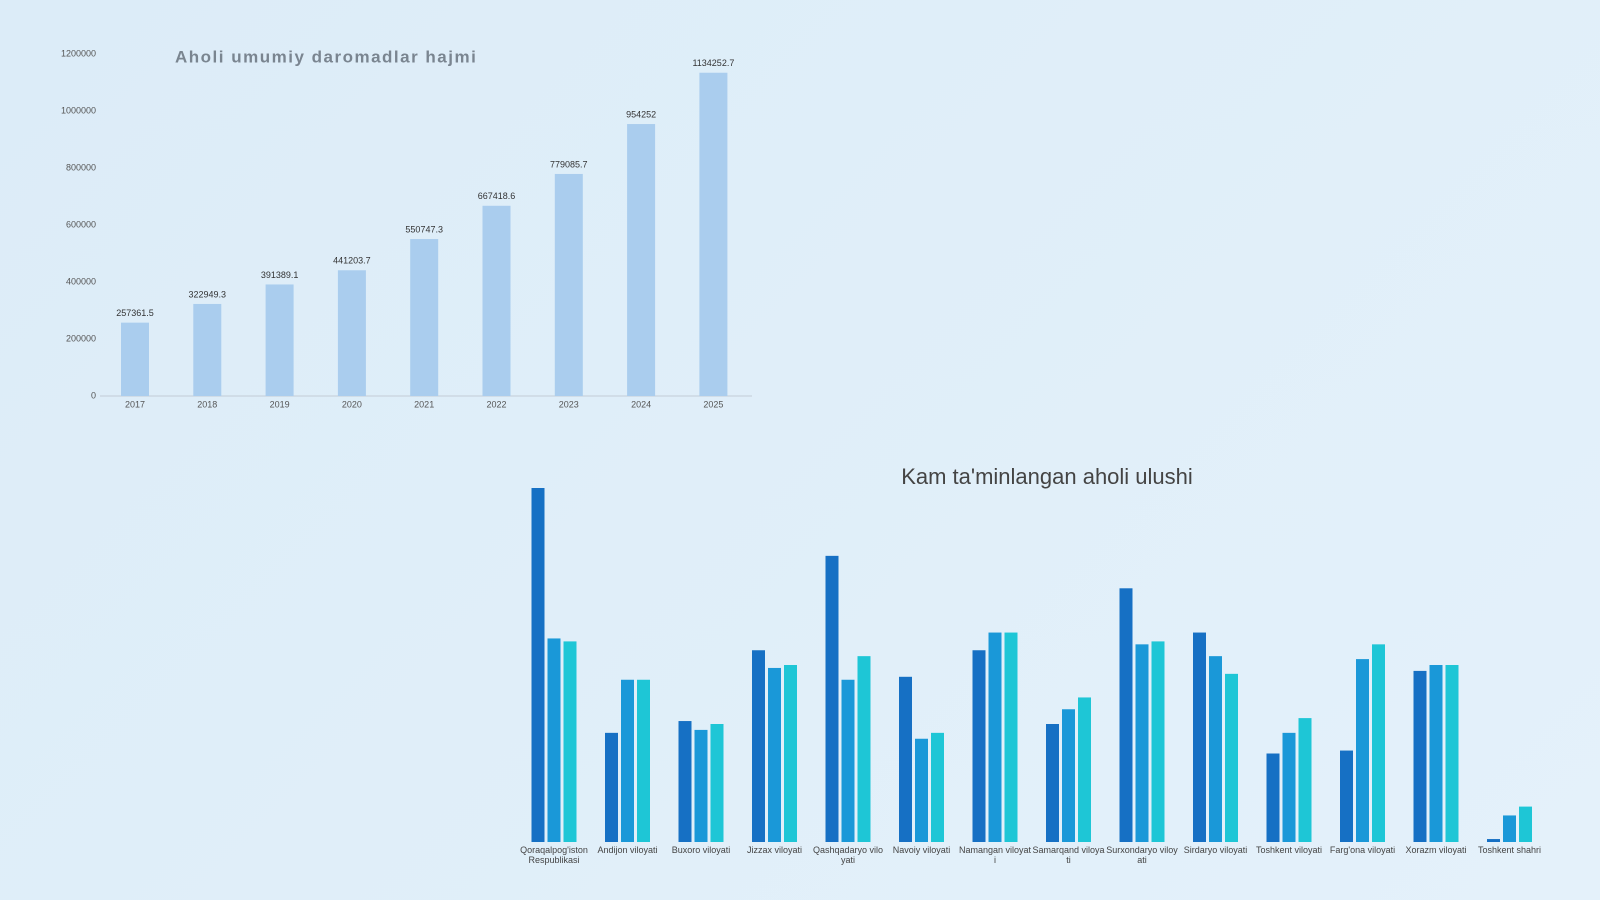 The image size is (1600, 900). Describe the element at coordinates (78, 53) in the screenshot. I see `y-tick-label: 1200000` at that location.